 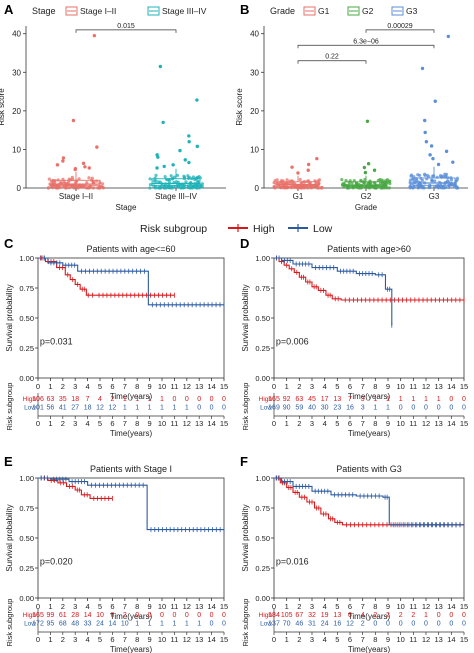 I want to click on x-tick-label: G2, so click(x=366, y=196).